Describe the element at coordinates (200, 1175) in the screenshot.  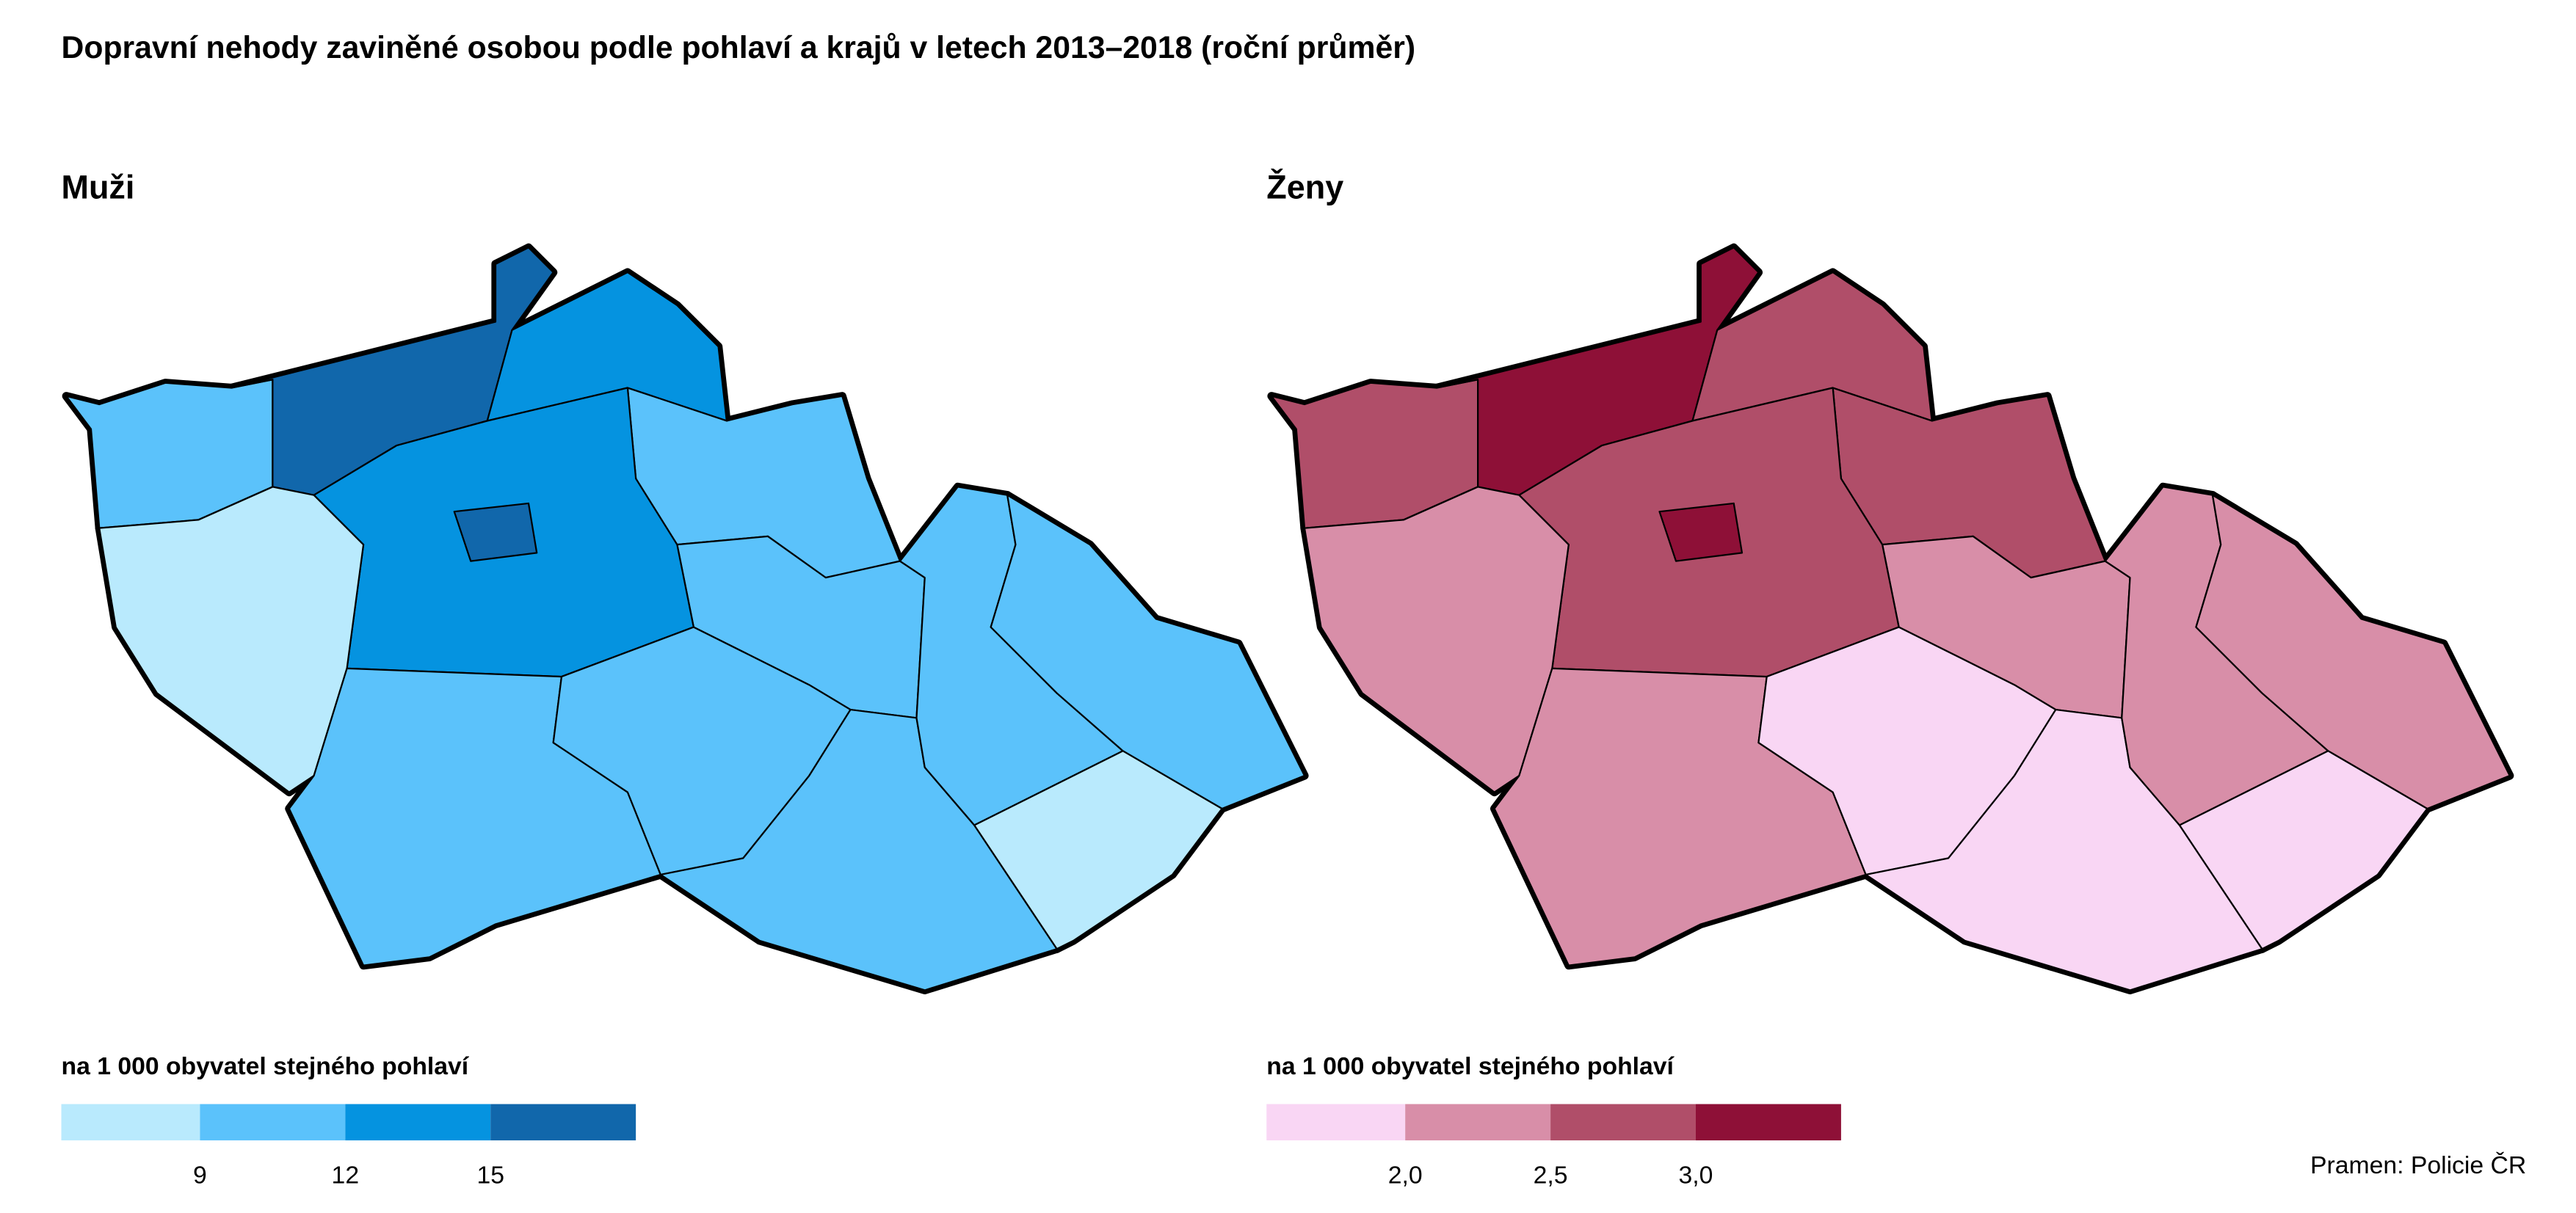
I see `legend-tick-label: 9` at that location.